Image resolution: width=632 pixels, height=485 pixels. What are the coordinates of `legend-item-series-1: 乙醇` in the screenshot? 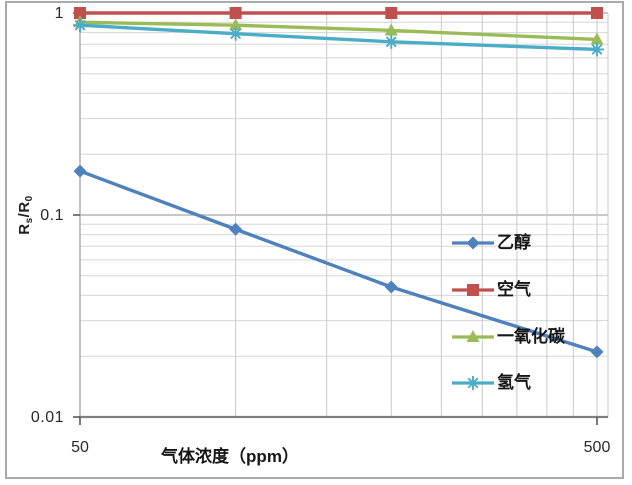 It's located at (514, 243).